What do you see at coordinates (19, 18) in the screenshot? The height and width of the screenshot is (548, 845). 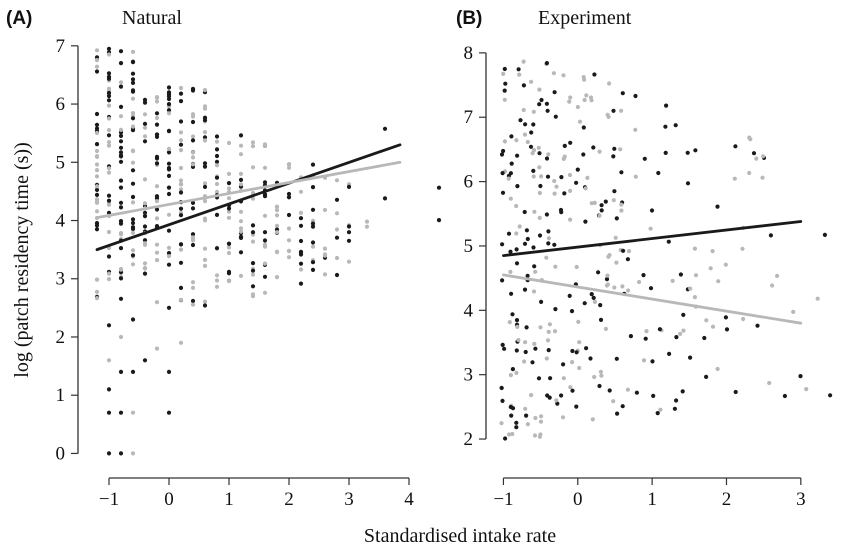 I see `panel-a-letter: (A)` at bounding box center [19, 18].